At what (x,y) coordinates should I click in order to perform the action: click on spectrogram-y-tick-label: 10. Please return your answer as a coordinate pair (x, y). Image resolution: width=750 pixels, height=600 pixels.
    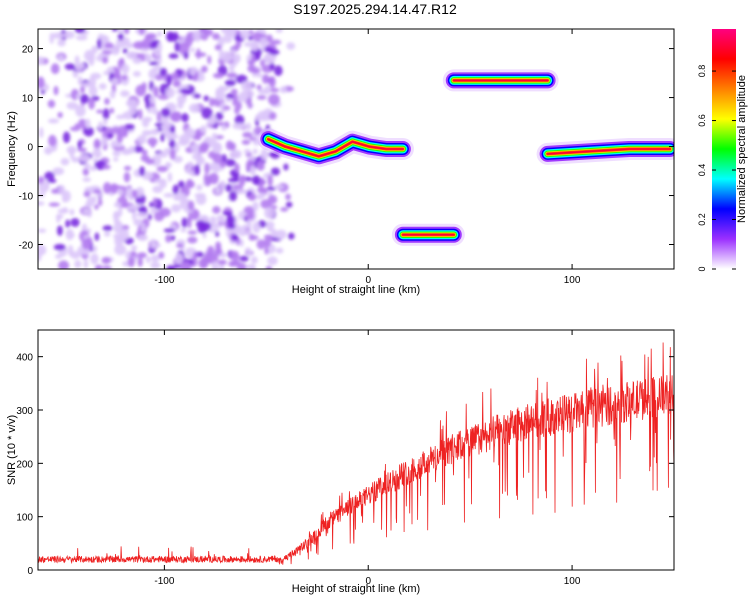
    Looking at the image, I should click on (28, 99).